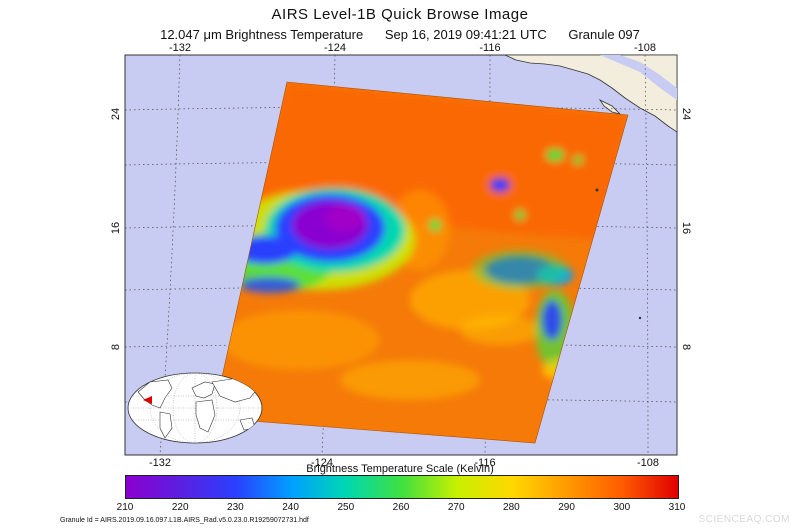 The height and width of the screenshot is (530, 800). Describe the element at coordinates (147, 400) in the screenshot. I see `swath-location-marker` at that location.